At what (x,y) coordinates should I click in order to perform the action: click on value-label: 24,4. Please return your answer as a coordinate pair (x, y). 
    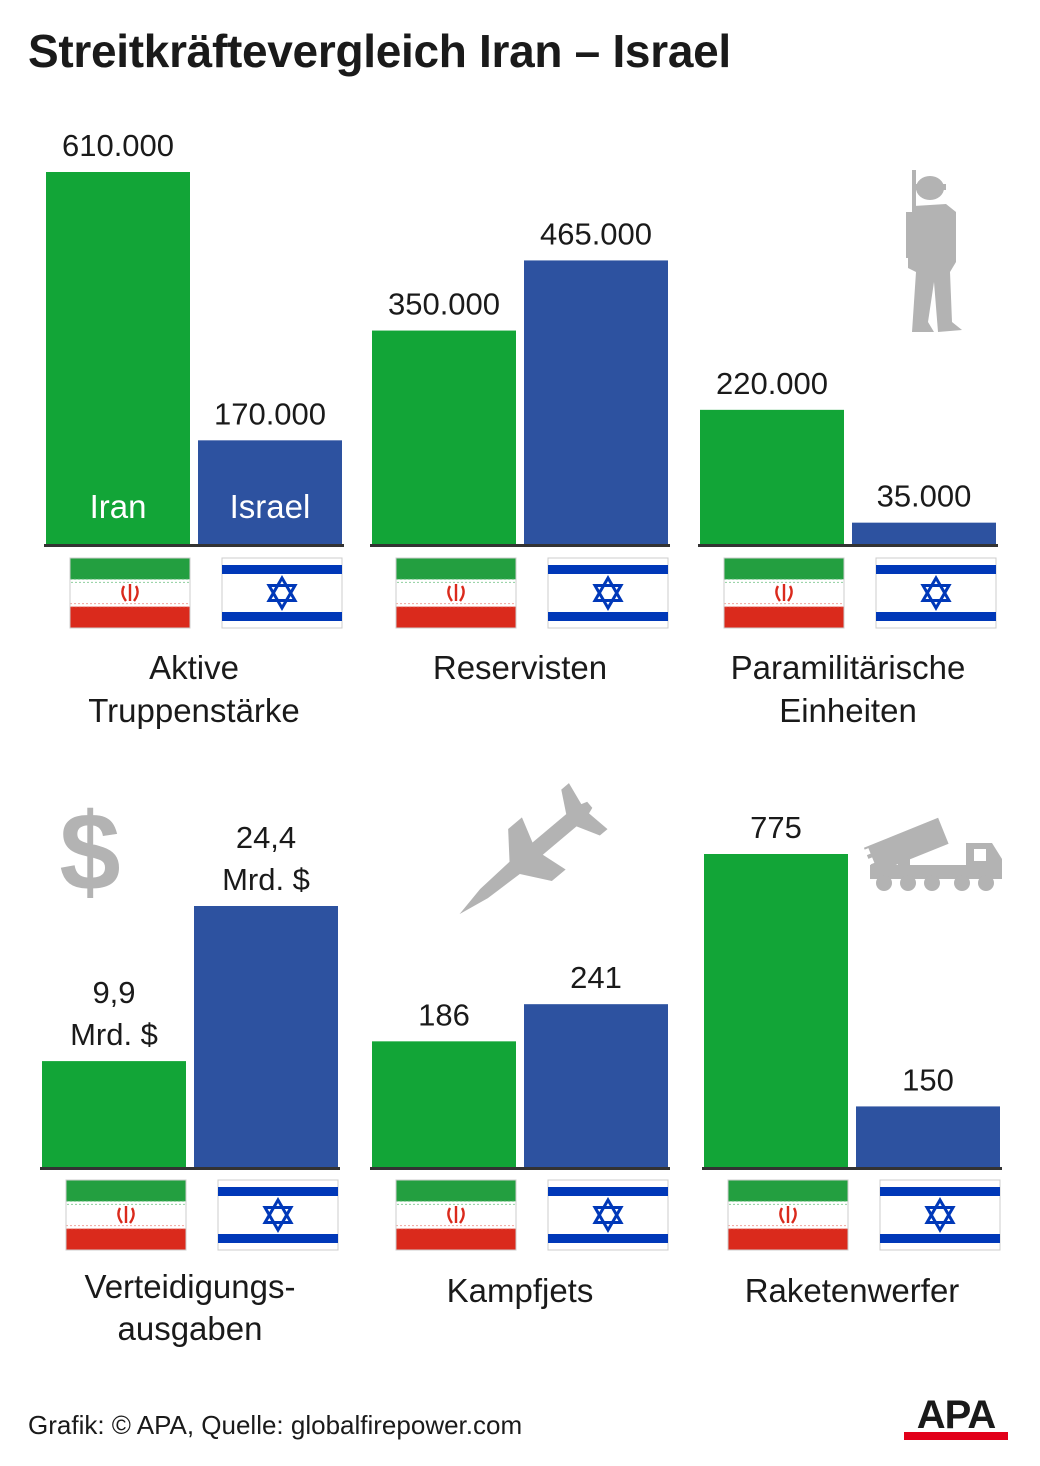
    Looking at the image, I should click on (266, 837).